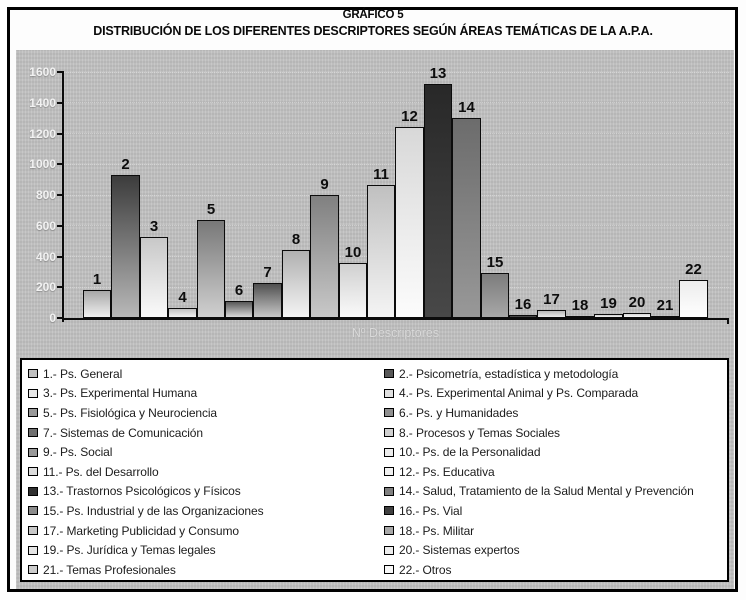  What do you see at coordinates (554, 531) in the screenshot?
I see `legend-item-18: 18.- Ps. Militar` at bounding box center [554, 531].